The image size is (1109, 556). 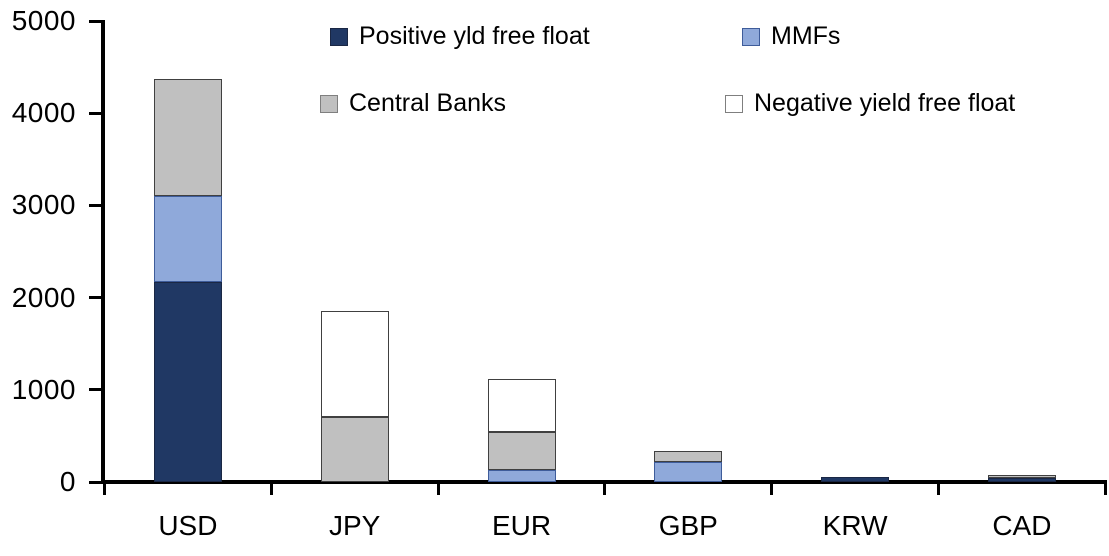 I want to click on y-axis-line, so click(x=103, y=251).